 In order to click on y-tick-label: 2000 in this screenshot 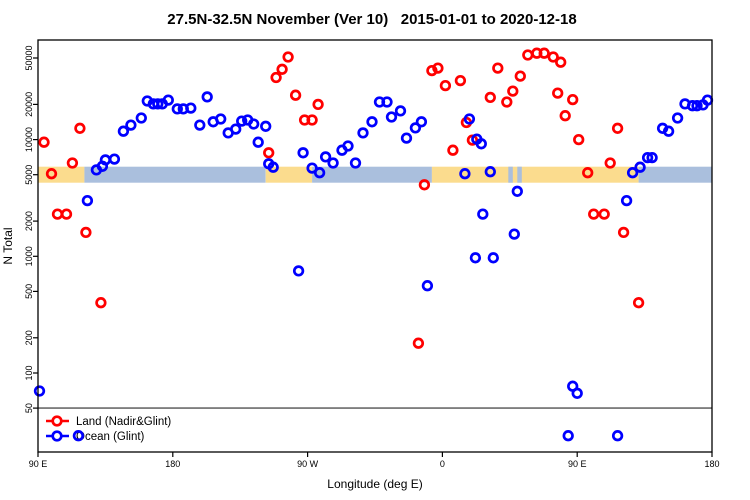, I will do `click(29, 221)`.